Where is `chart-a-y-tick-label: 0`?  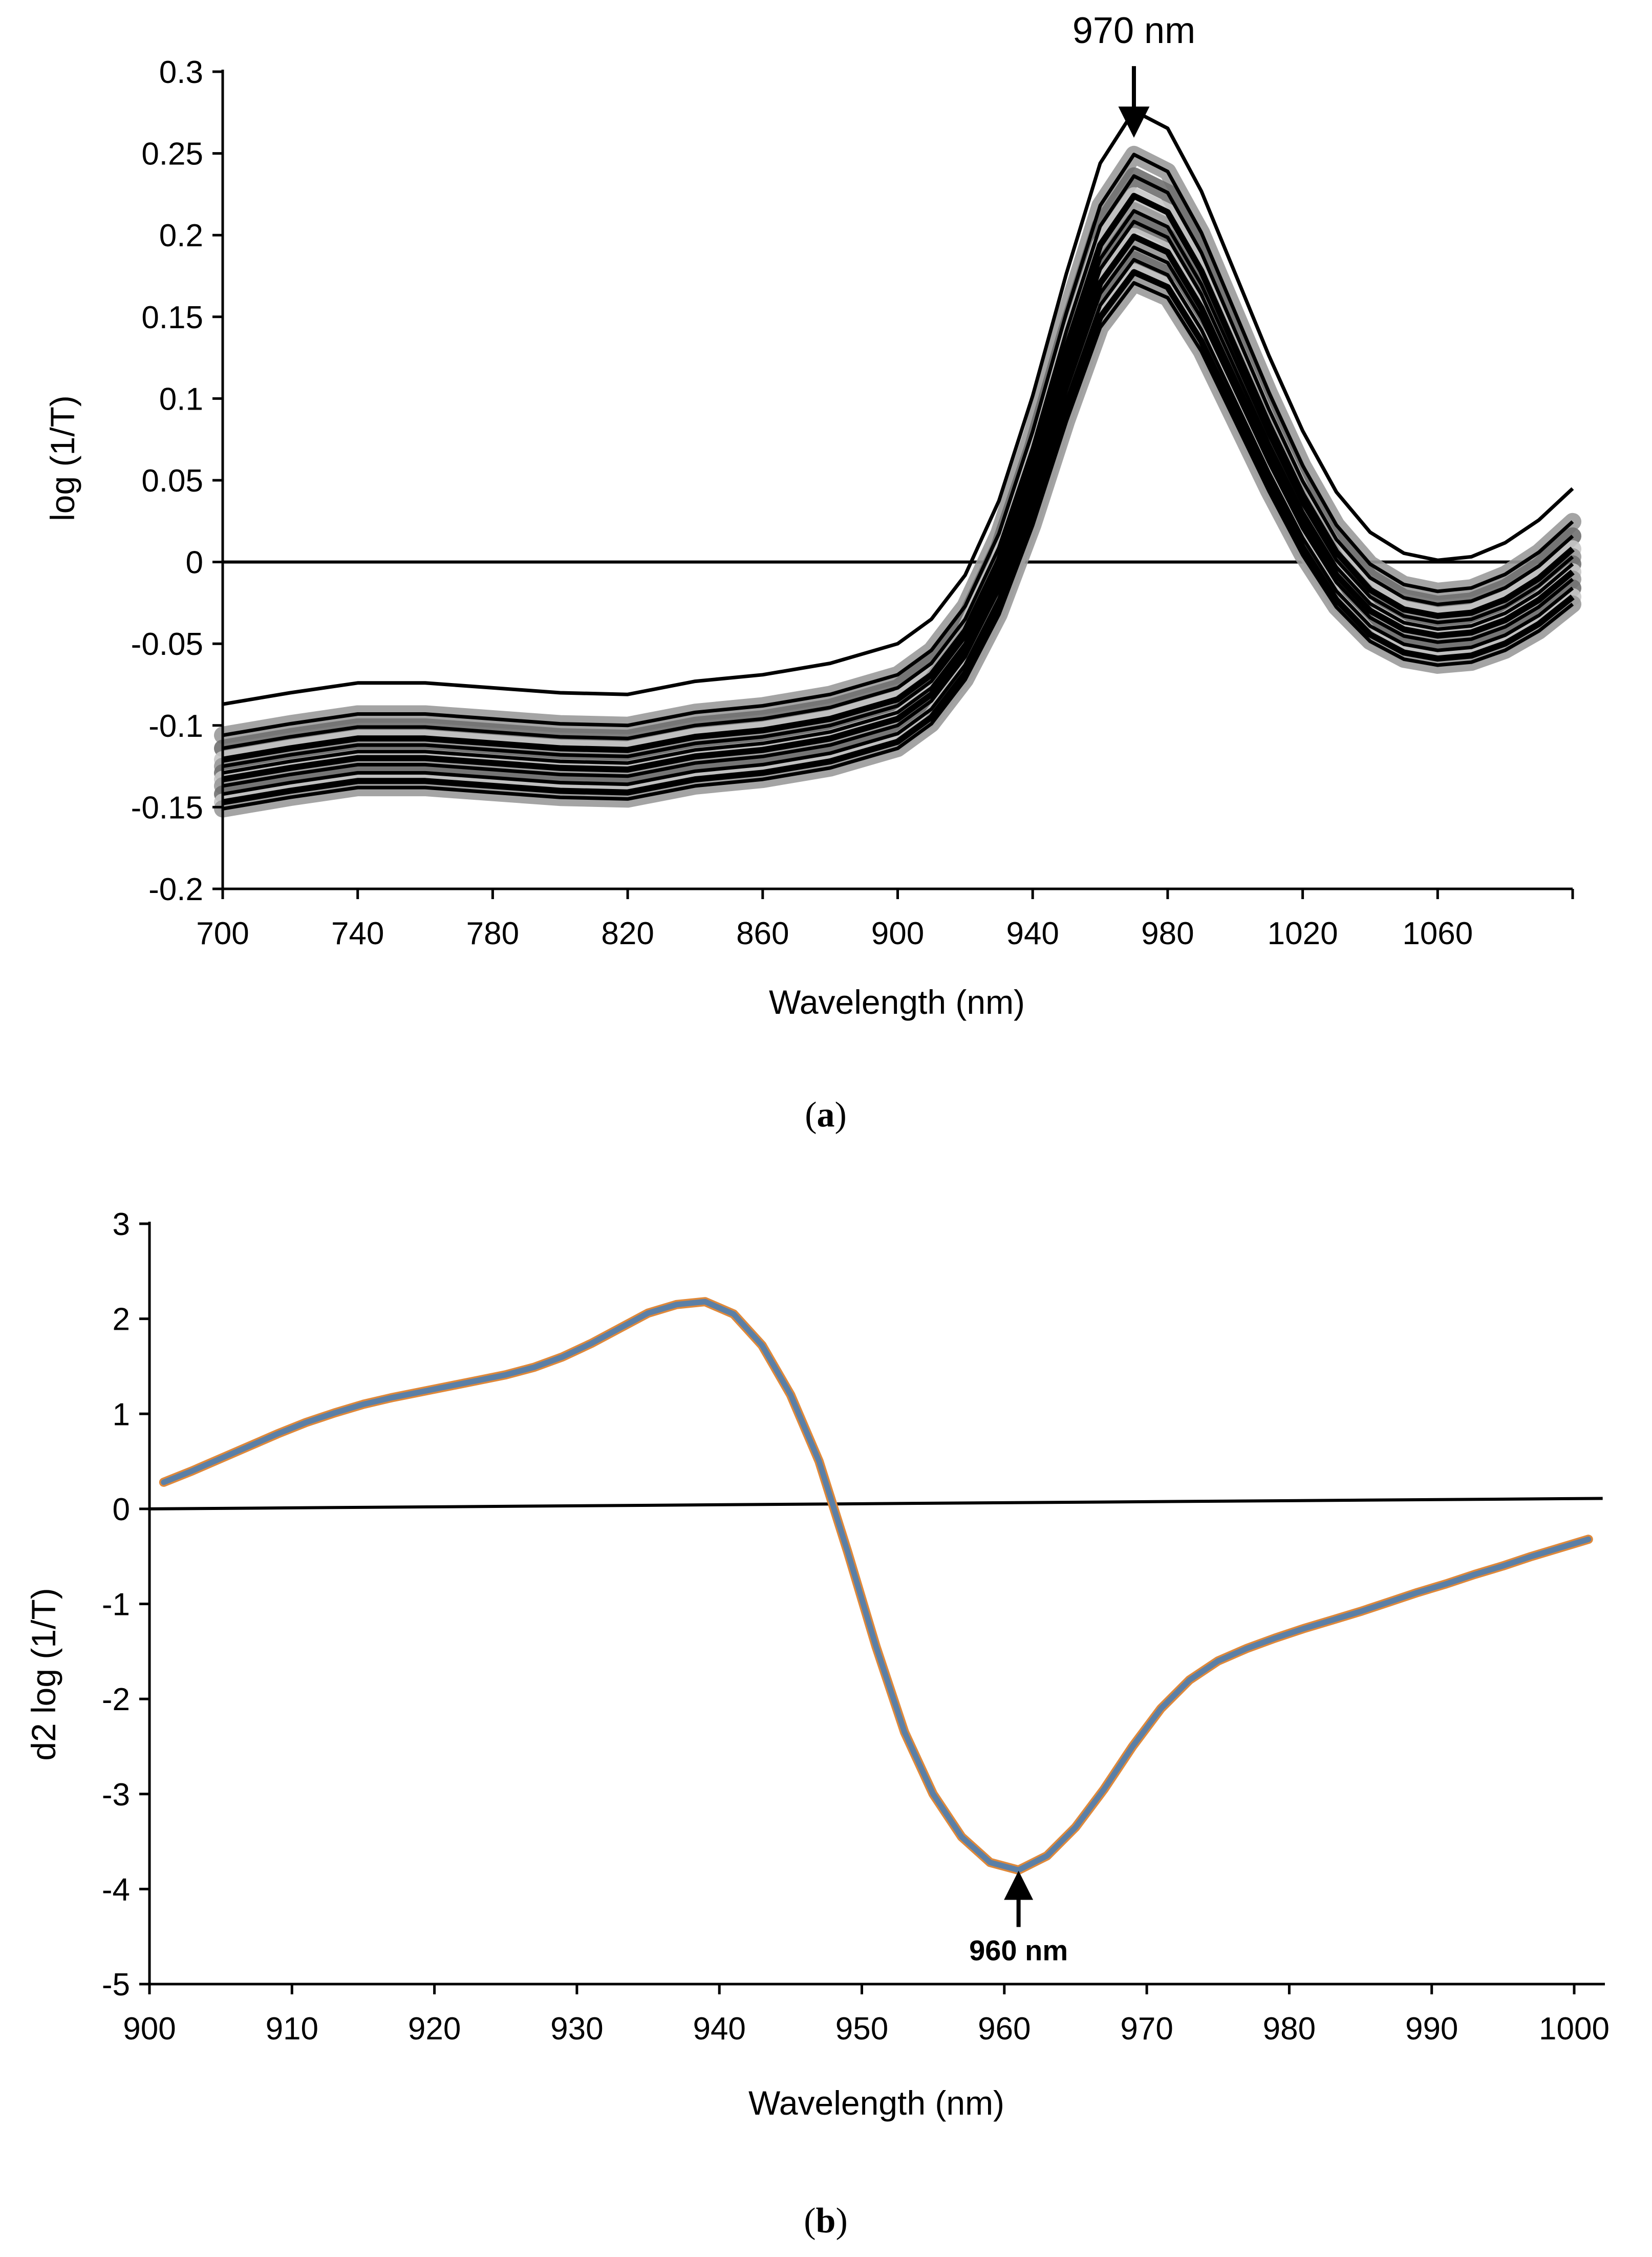
chart-a-y-tick-label: 0 is located at coordinates (194, 563).